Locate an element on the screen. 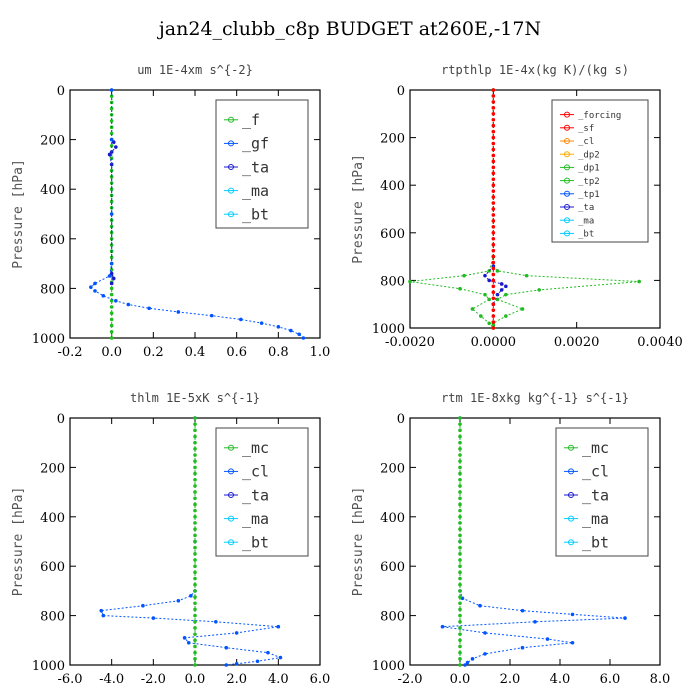 The height and width of the screenshot is (700, 700). legend-box is located at coordinates (262, 492).